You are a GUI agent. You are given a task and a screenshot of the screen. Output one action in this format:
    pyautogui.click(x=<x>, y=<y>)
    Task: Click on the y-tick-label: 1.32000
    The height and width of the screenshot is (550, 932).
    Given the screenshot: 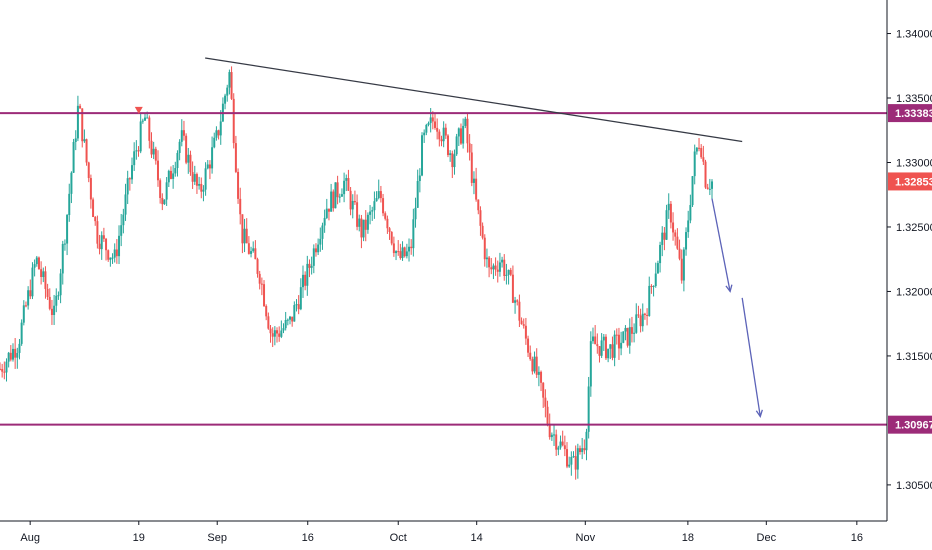 What is the action you would take?
    pyautogui.click(x=914, y=292)
    